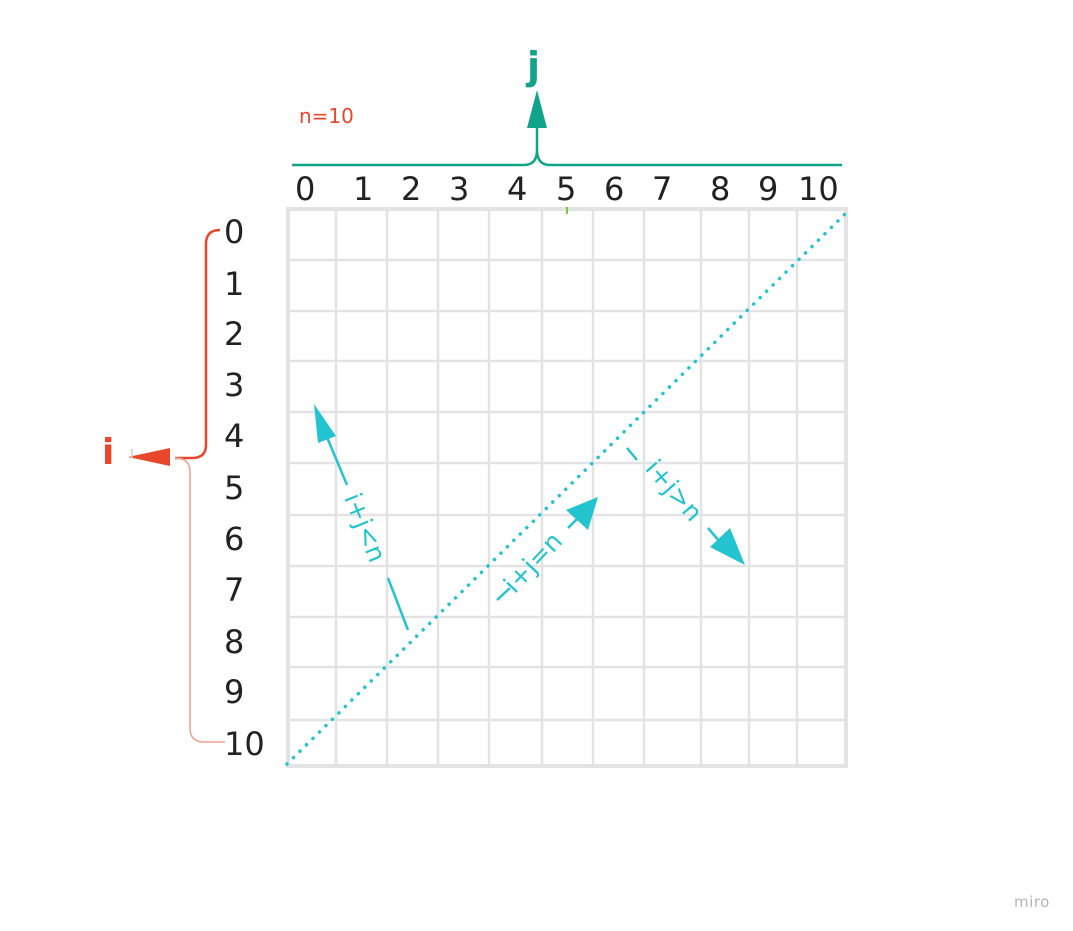 The height and width of the screenshot is (931, 1073). Describe the element at coordinates (614, 189) in the screenshot. I see `j-tick-label: 6` at that location.